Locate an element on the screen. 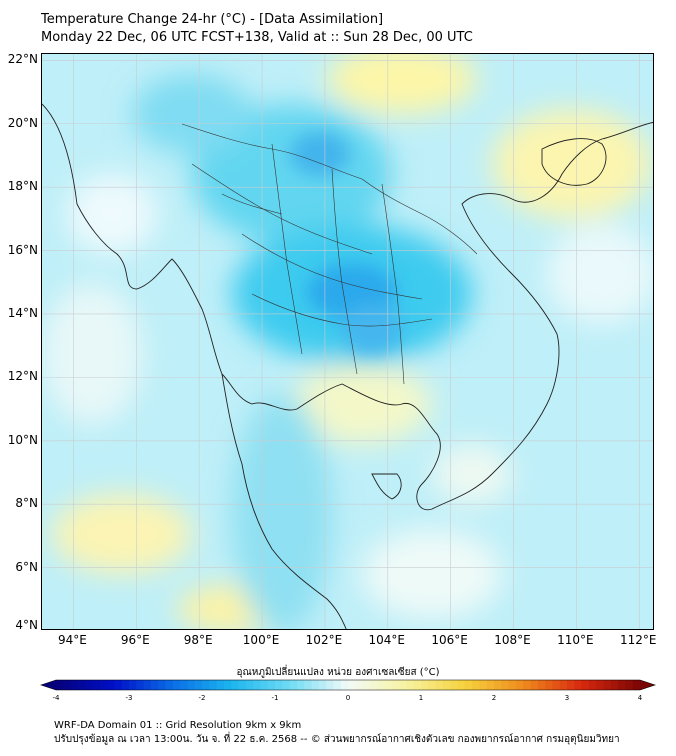 This screenshot has width=676, height=756. colorbar-tick-label: -1 is located at coordinates (275, 698).